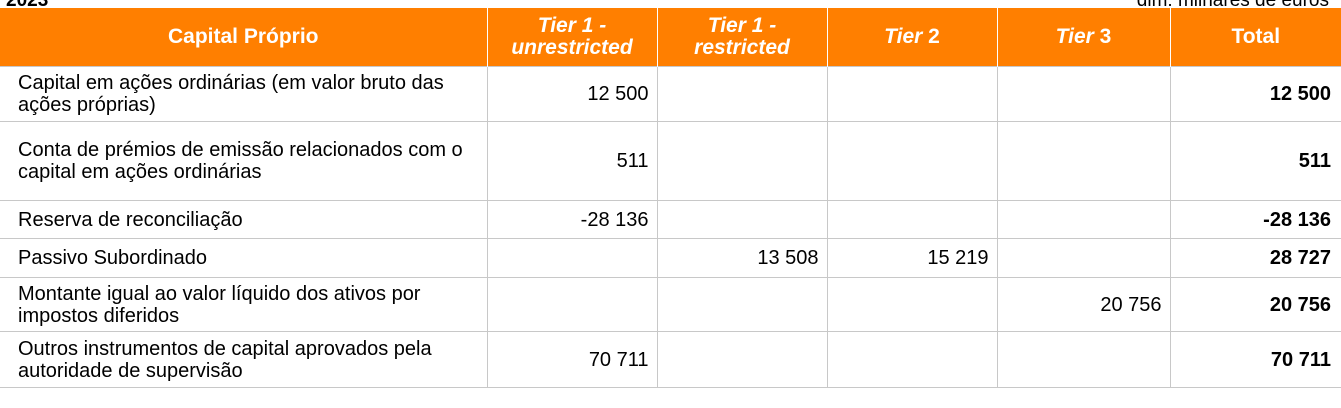 This screenshot has height=408, width=1341. I want to click on header-tier3: Tier 3, so click(1084, 37).